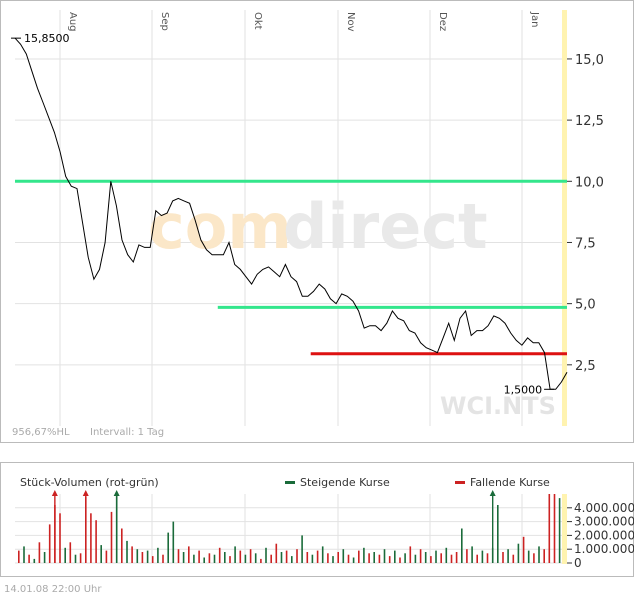 Image resolution: width=634 pixels, height=597 pixels. I want to click on price-tick-label: 2,5, so click(585, 366).